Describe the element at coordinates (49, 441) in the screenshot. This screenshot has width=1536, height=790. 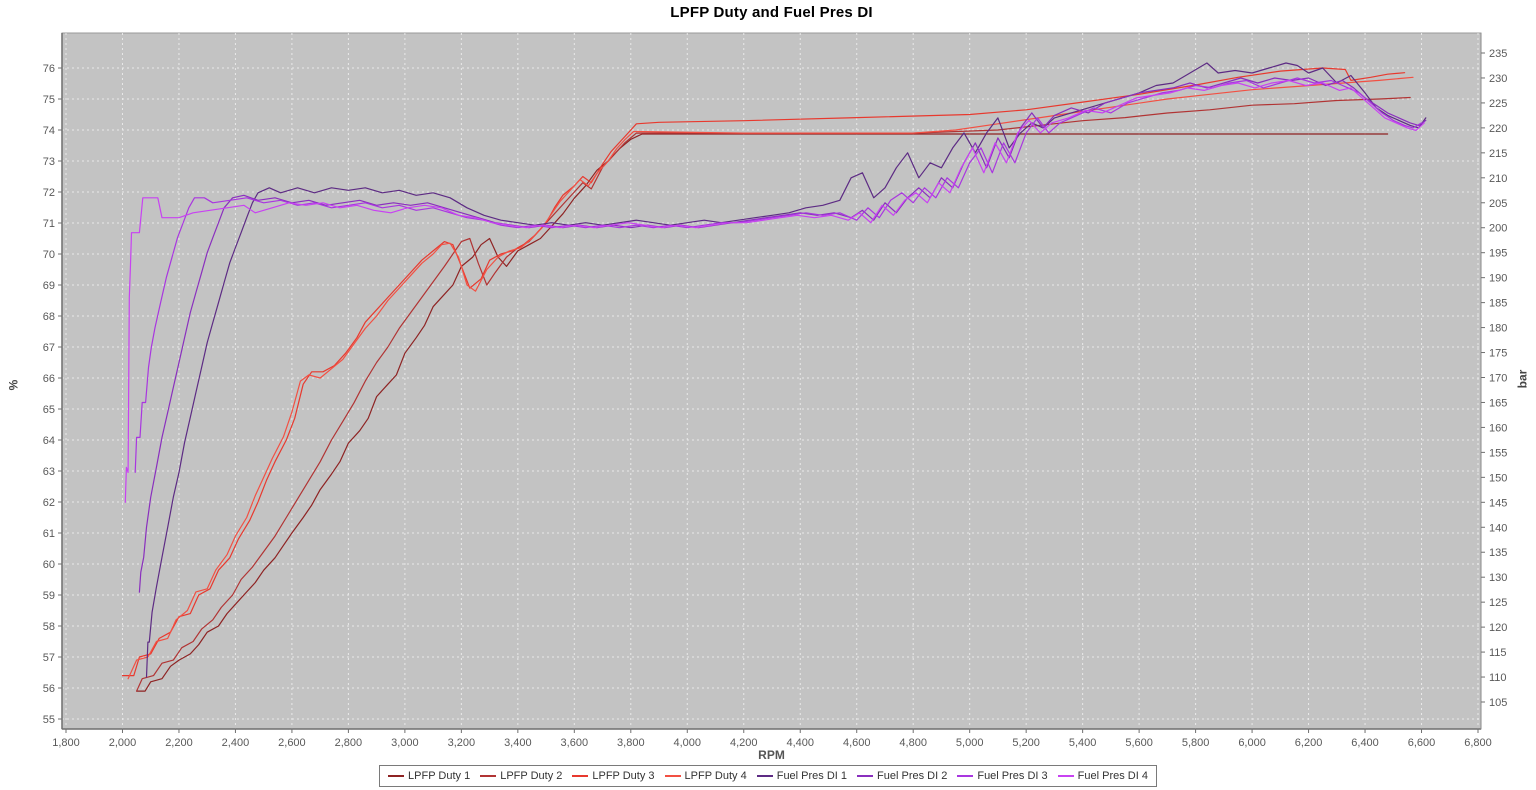
I see `svg-text: 64` at that location.